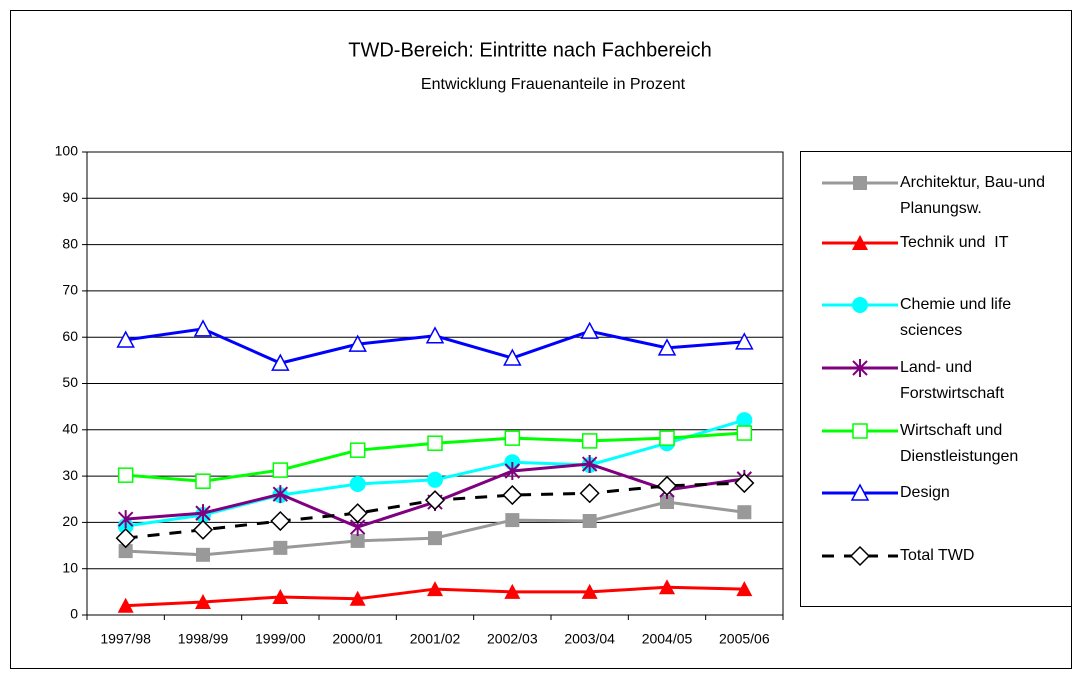 The height and width of the screenshot is (679, 1082). I want to click on y-tick-label: 80, so click(70, 243).